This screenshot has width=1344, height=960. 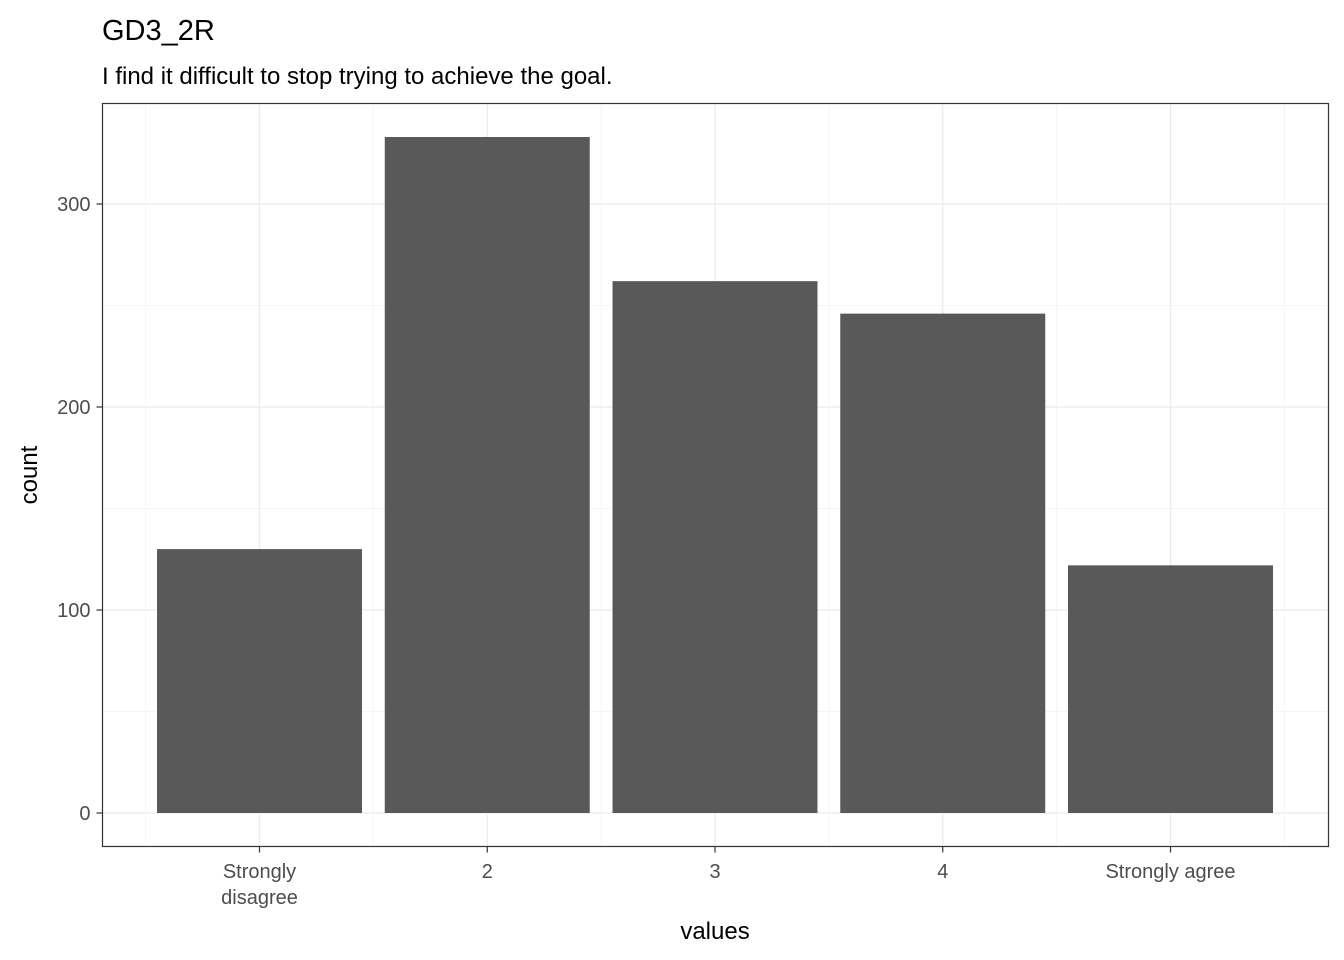 What do you see at coordinates (158, 31) in the screenshot?
I see `chart-title: GD3_2R` at bounding box center [158, 31].